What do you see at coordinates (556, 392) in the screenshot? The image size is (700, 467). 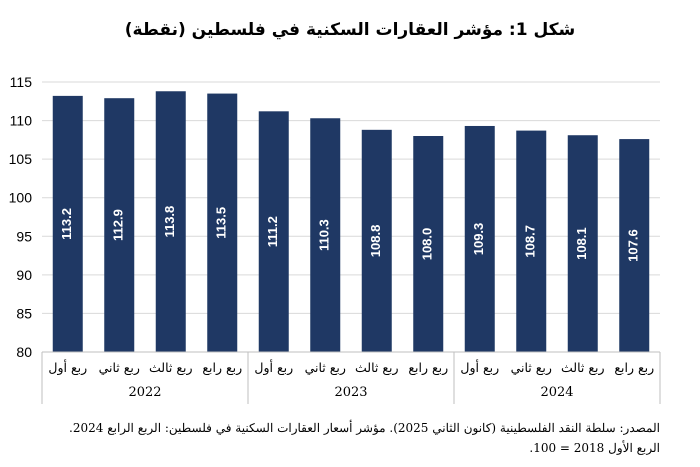 I see `year-group-label: 2024` at bounding box center [556, 392].